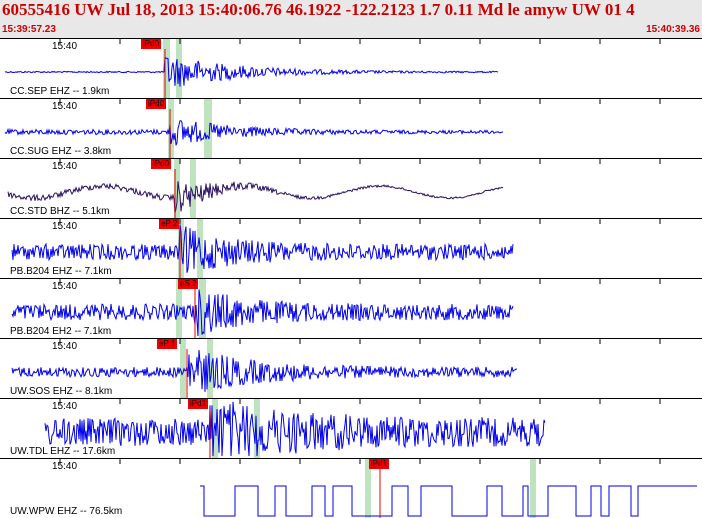 The image size is (702, 518). I want to click on start-time: 15:39:57.23, so click(29, 29).